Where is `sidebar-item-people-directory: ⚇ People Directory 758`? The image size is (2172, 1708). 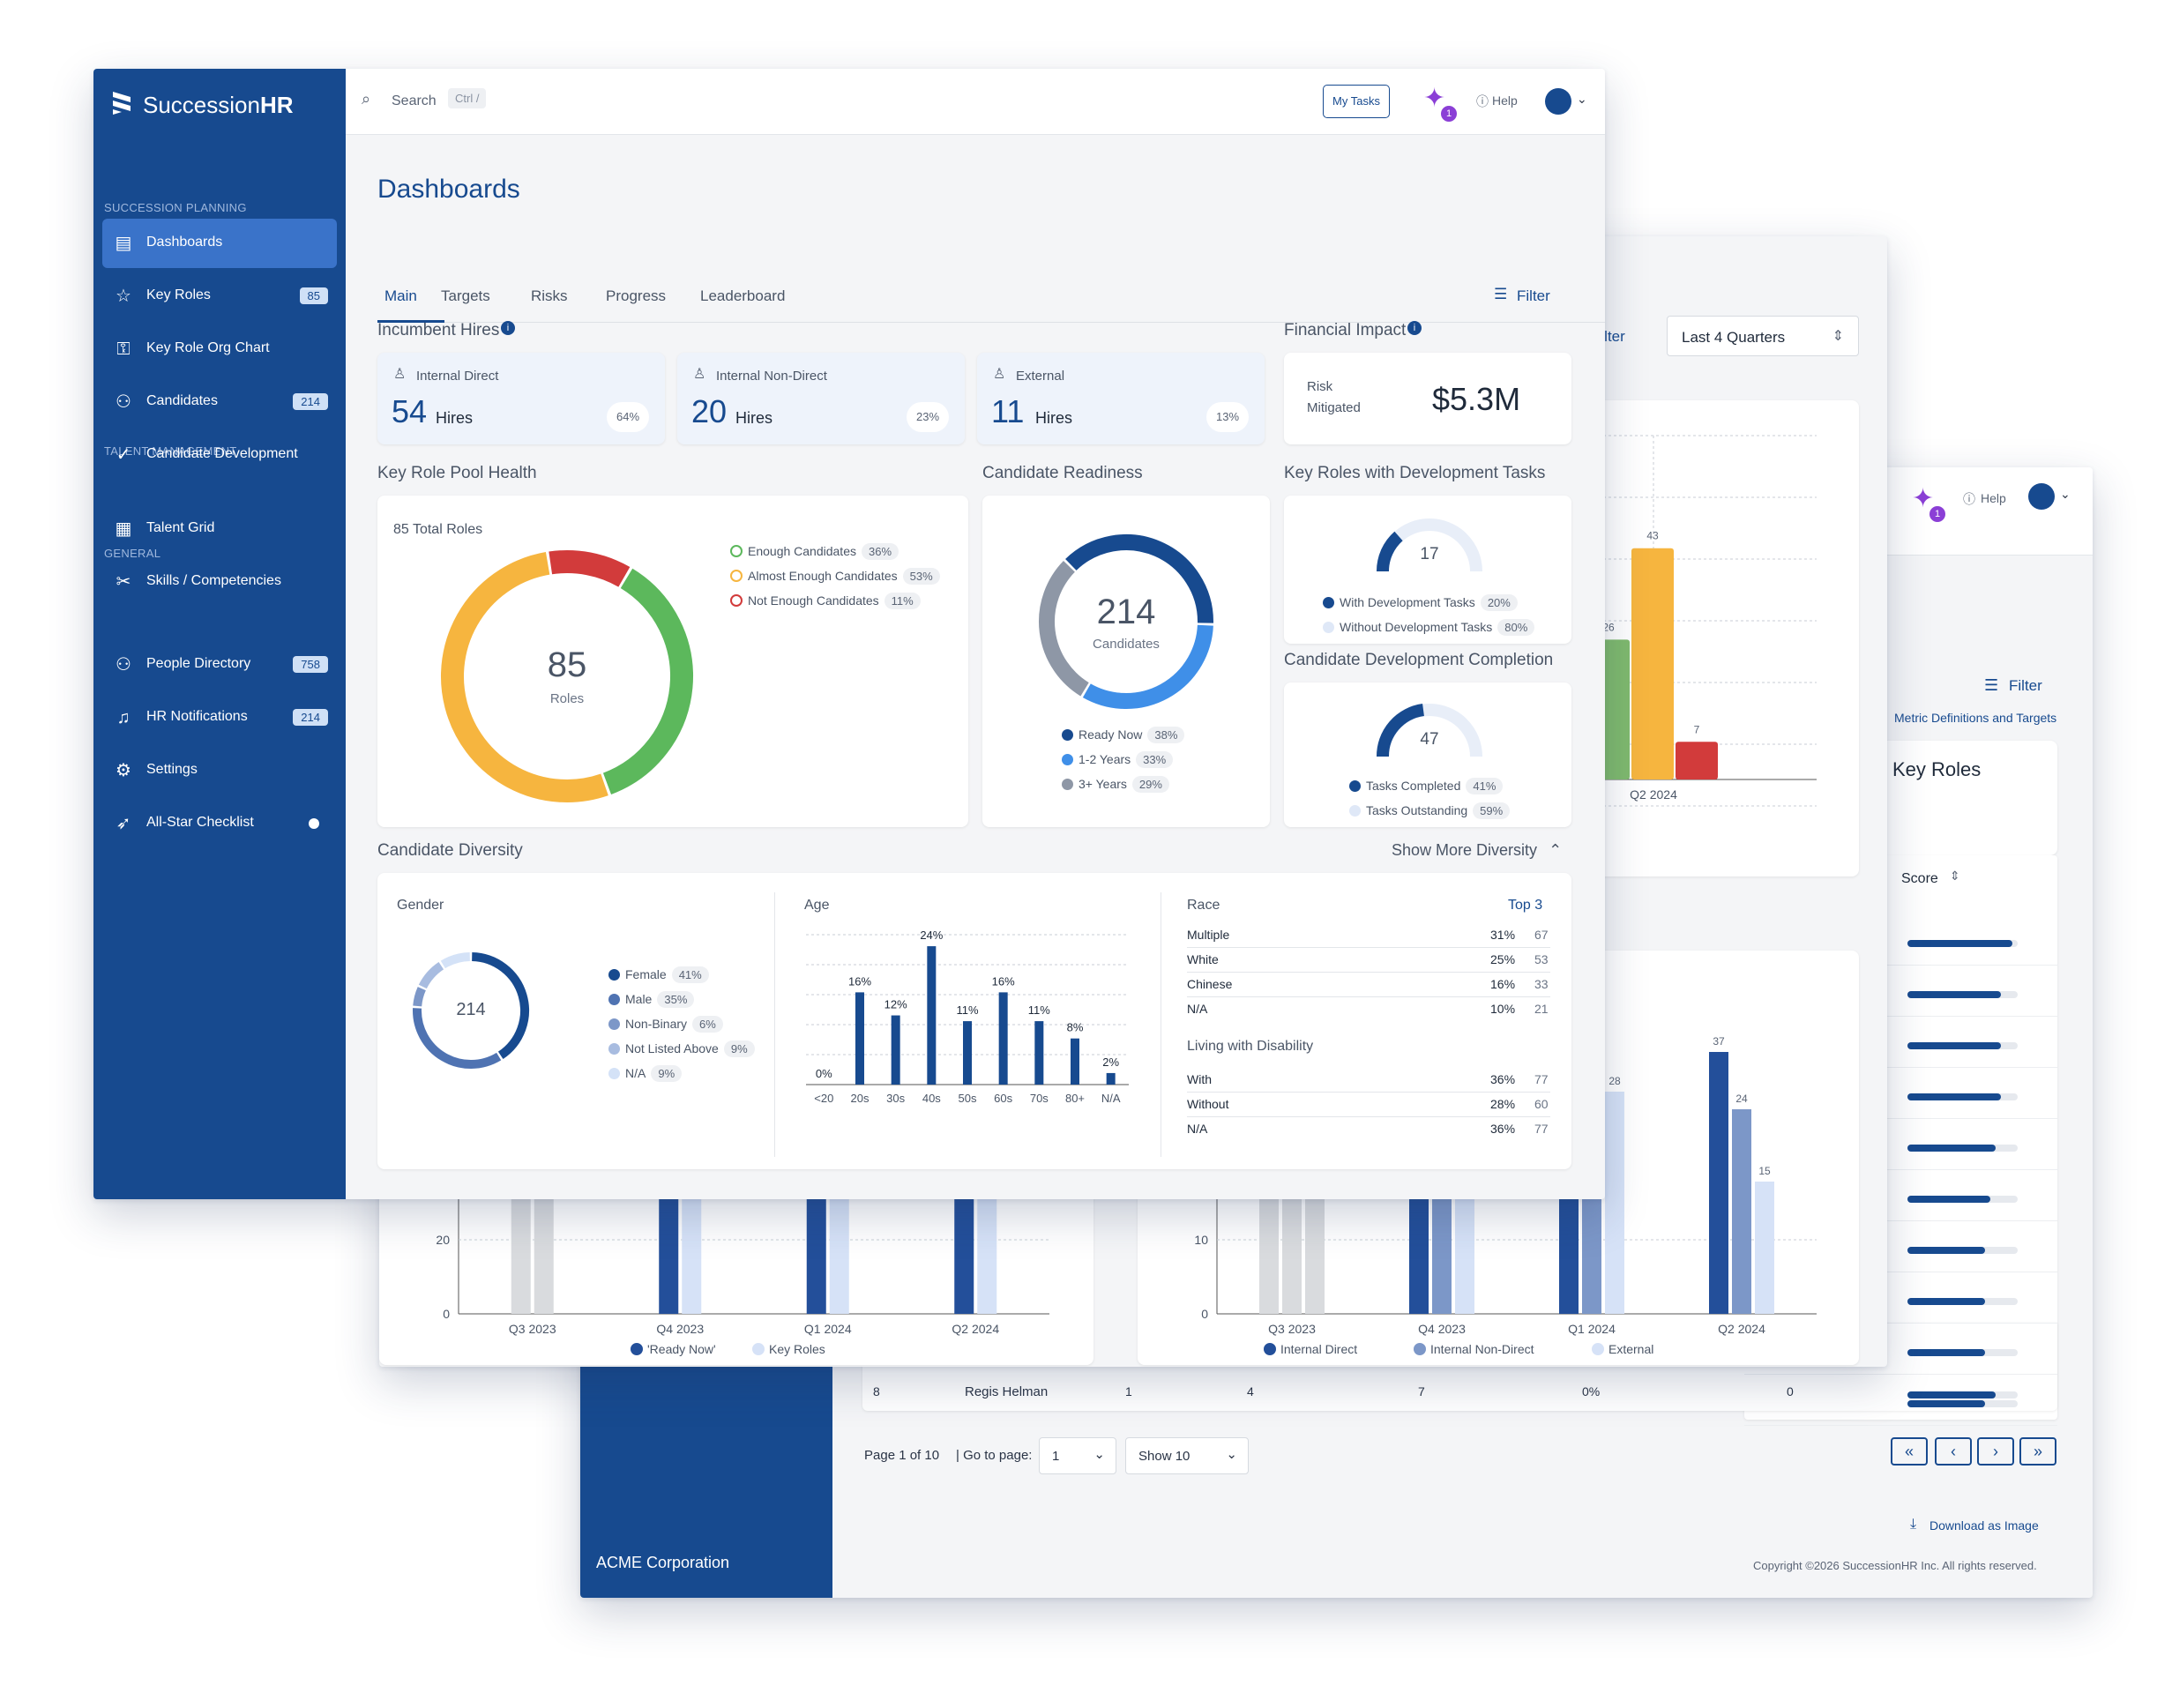 sidebar-item-people-directory: ⚇ People Directory 758 is located at coordinates (219, 665).